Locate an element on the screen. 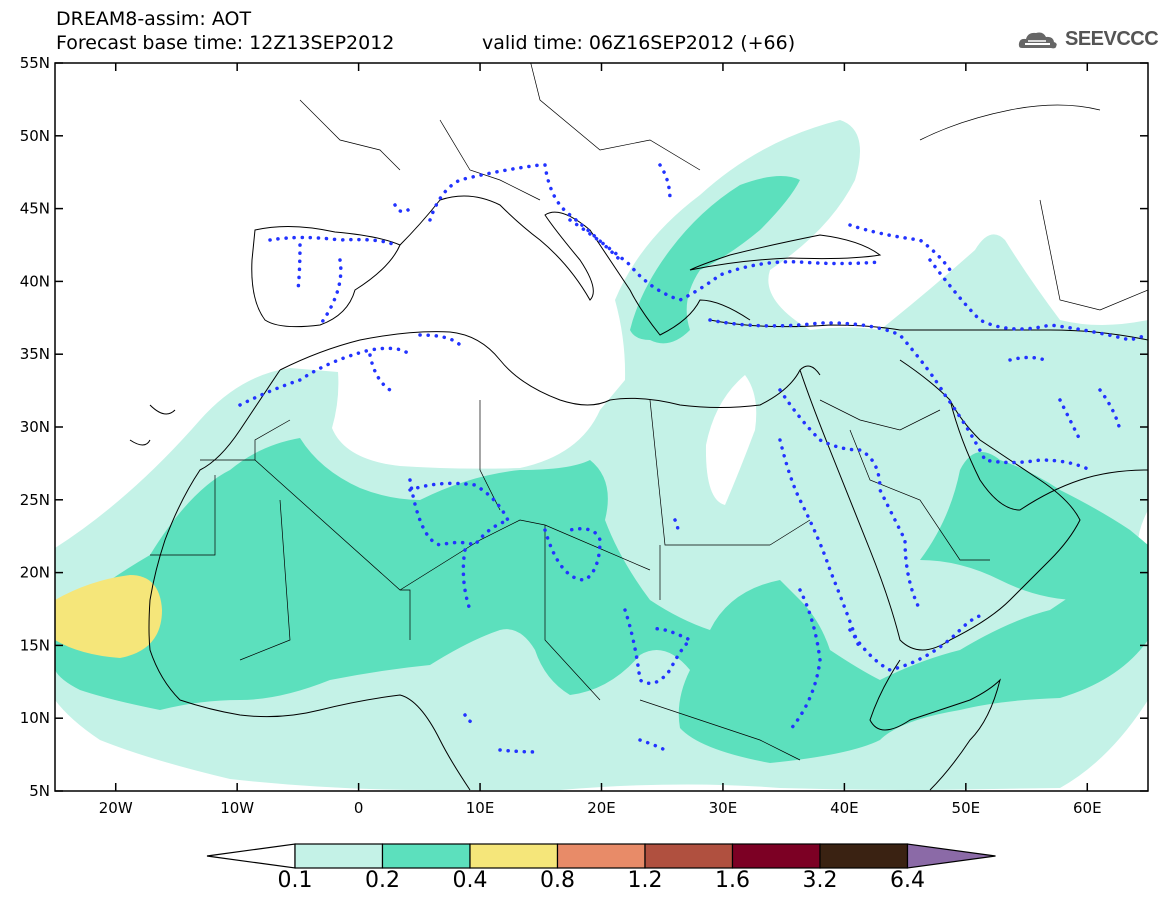 The width and height of the screenshot is (1165, 905). lat-label: 5N is located at coordinates (39, 791).